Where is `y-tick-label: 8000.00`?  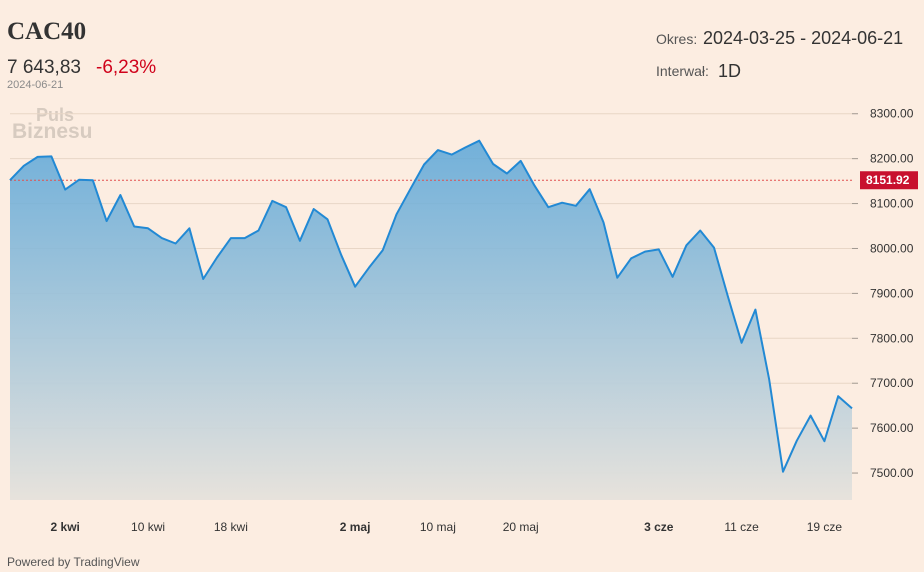
y-tick-label: 8000.00 is located at coordinates (892, 248).